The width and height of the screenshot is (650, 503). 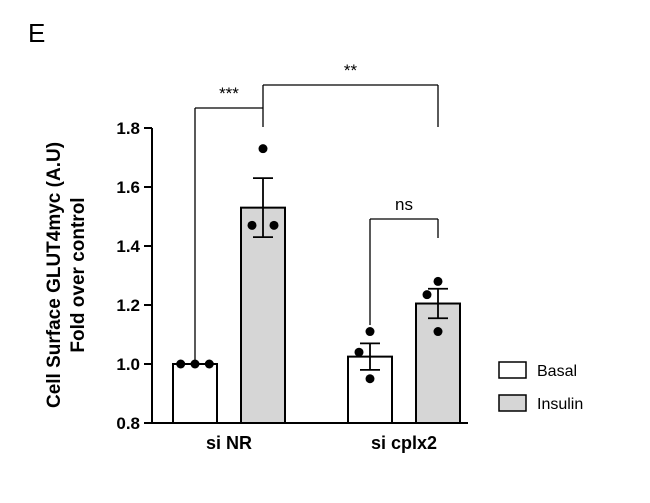 What do you see at coordinates (404, 204) in the screenshot?
I see `significance-label: ns` at bounding box center [404, 204].